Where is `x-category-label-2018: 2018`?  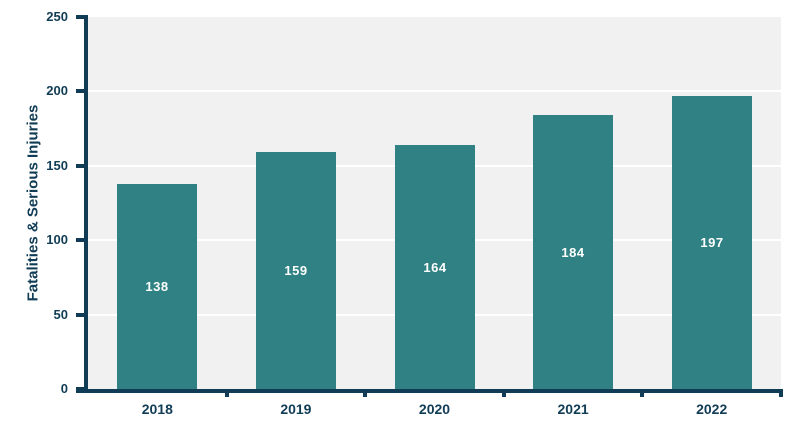
x-category-label-2018: 2018 is located at coordinates (157, 409).